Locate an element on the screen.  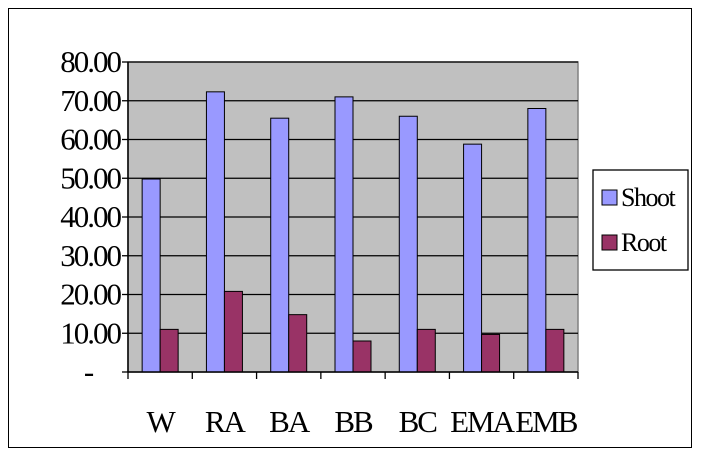
bar-shoot-bb is located at coordinates (344, 234).